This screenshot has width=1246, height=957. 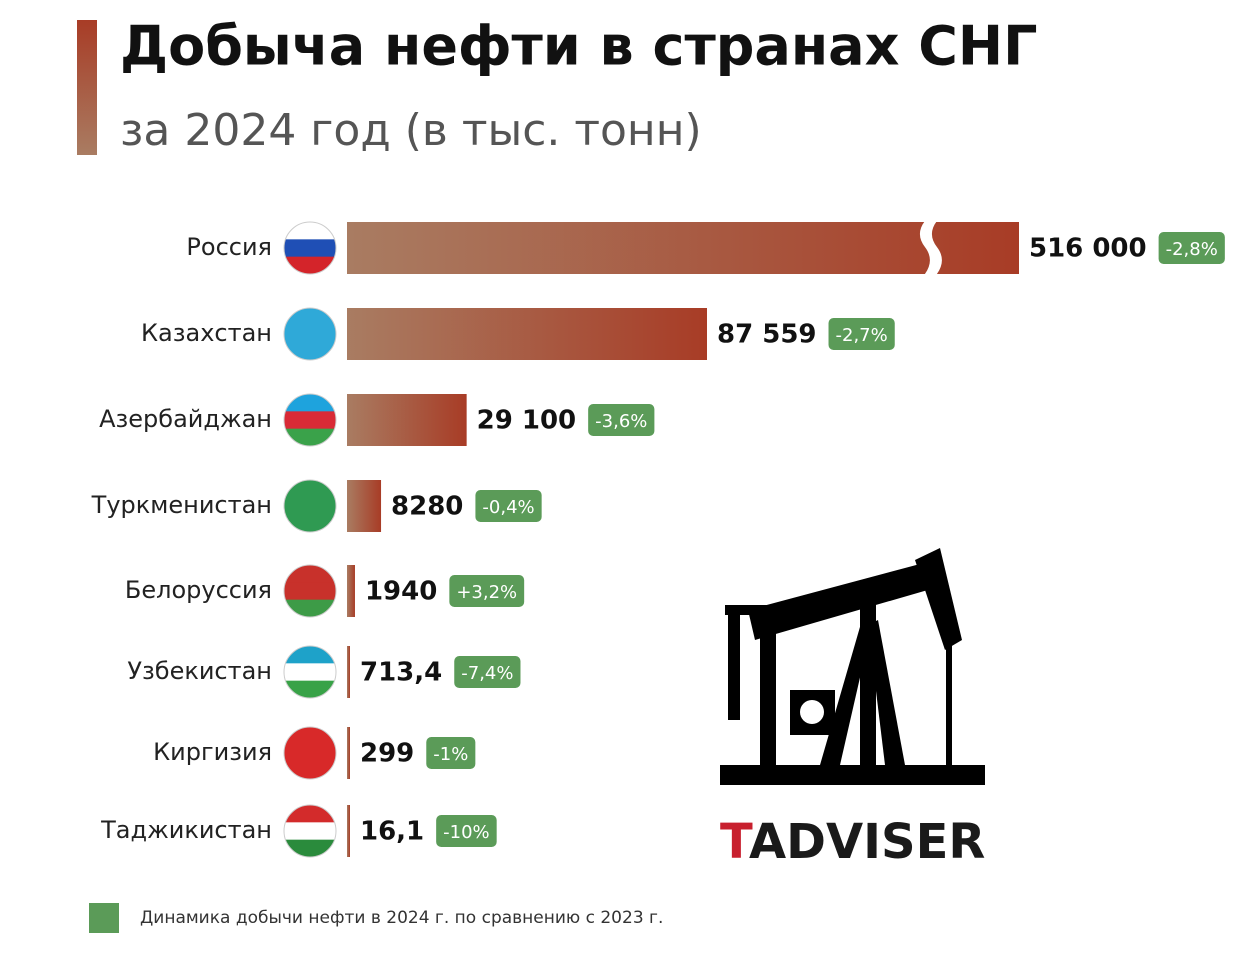 What do you see at coordinates (767, 335) in the screenshot?
I see `value-label: 87 559` at bounding box center [767, 335].